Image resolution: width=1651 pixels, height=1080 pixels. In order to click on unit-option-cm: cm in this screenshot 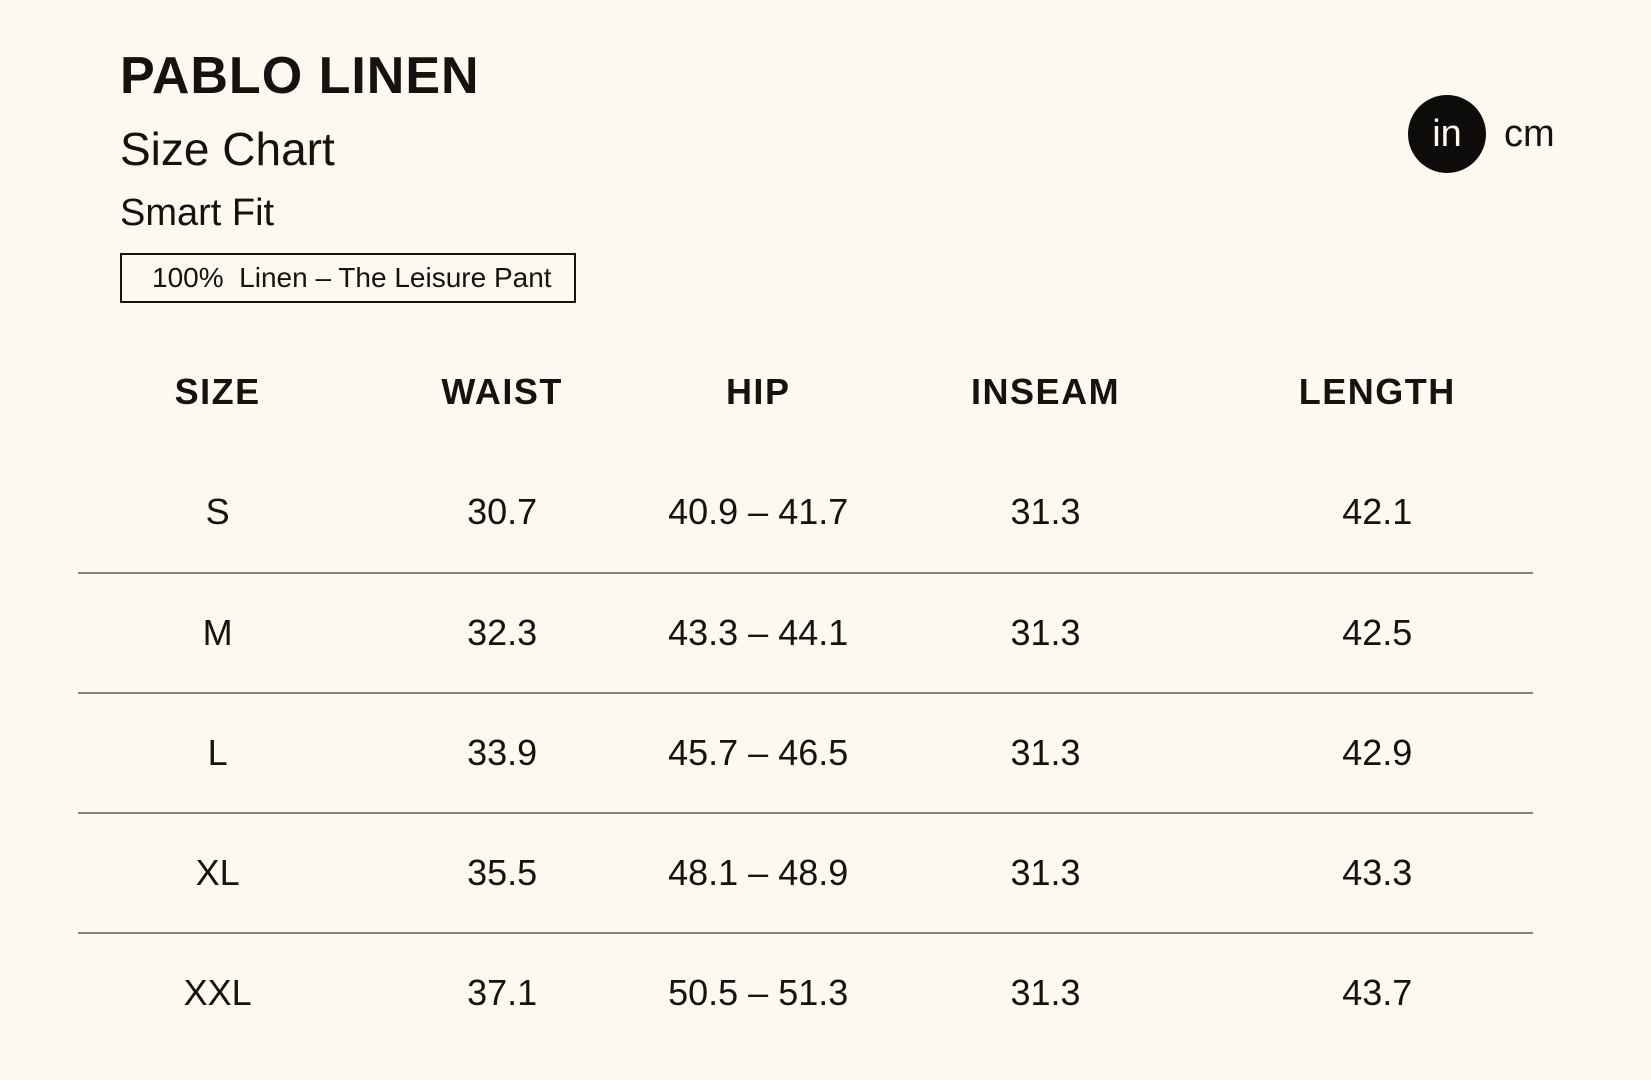, I will do `click(1529, 134)`.